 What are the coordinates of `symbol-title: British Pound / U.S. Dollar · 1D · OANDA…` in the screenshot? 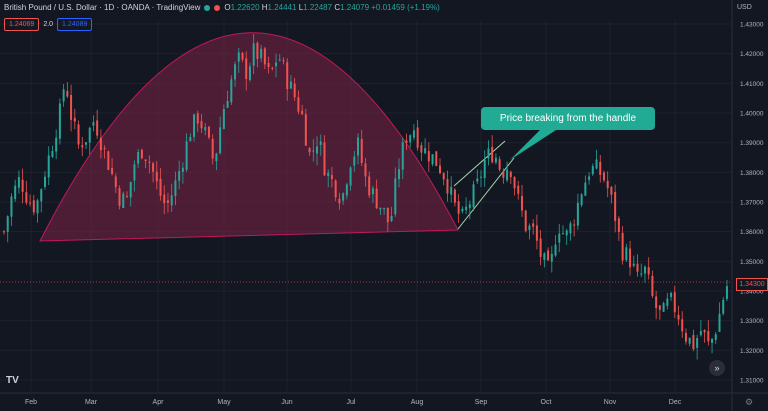 It's located at (102, 7).